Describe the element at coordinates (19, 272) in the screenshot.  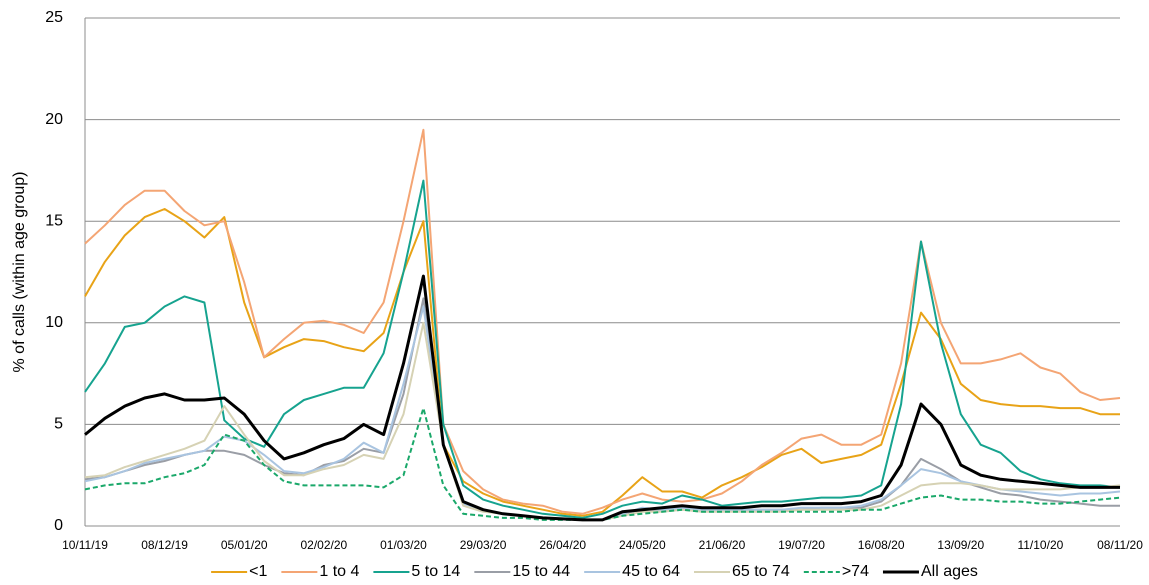
I see `y-axis-label: % of calls (within age group)` at that location.